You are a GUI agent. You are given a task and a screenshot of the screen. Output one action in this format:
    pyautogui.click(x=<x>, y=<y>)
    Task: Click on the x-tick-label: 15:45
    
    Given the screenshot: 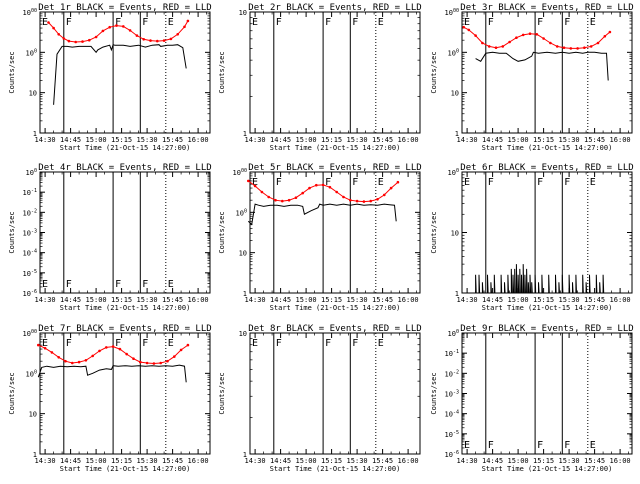 What is the action you would take?
    pyautogui.click(x=172, y=140)
    